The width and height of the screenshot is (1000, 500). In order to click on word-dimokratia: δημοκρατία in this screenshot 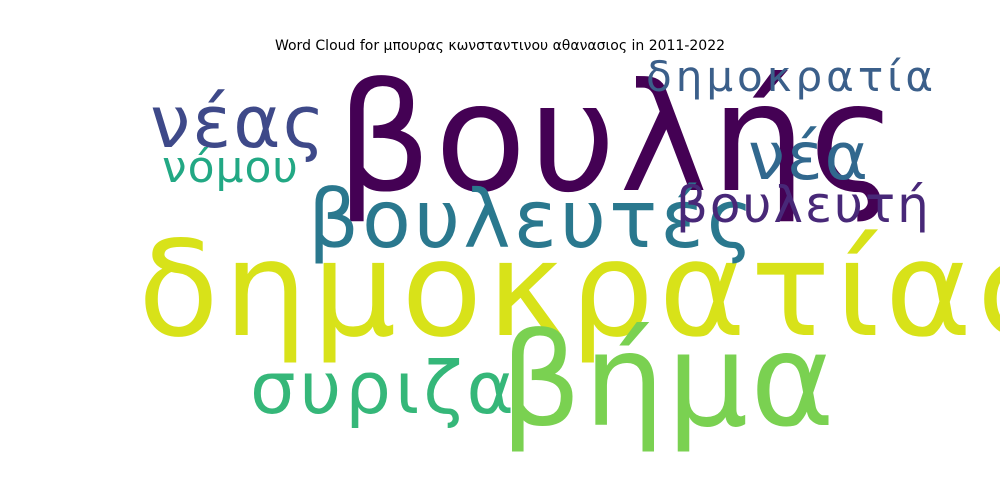, I will do `click(792, 76)`.